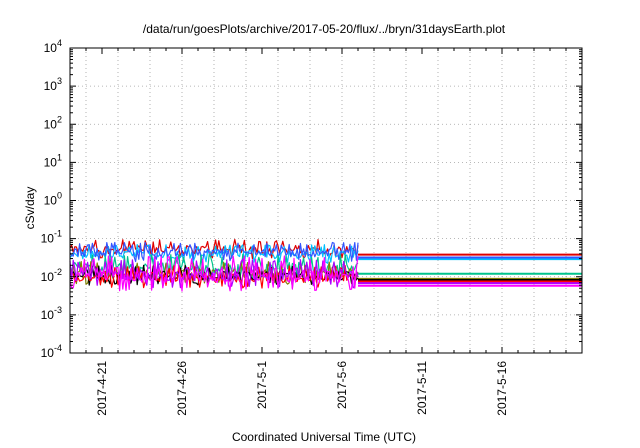 The height and width of the screenshot is (448, 640). Describe the element at coordinates (342, 385) in the screenshot. I see `x-tick-label: 2017-5-6` at that location.